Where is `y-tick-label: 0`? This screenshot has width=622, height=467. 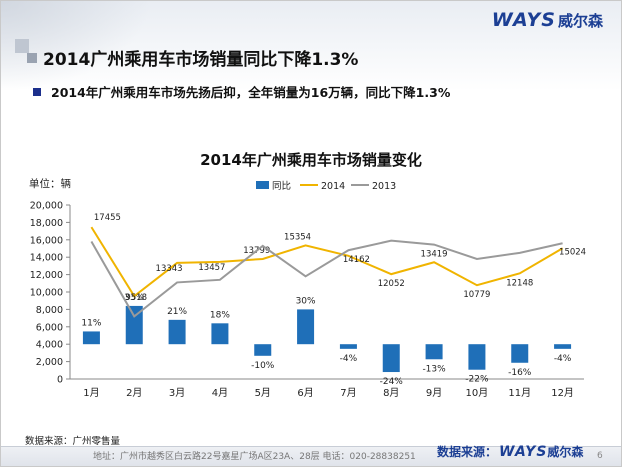 y-tick-label: 0 is located at coordinates (60, 380).